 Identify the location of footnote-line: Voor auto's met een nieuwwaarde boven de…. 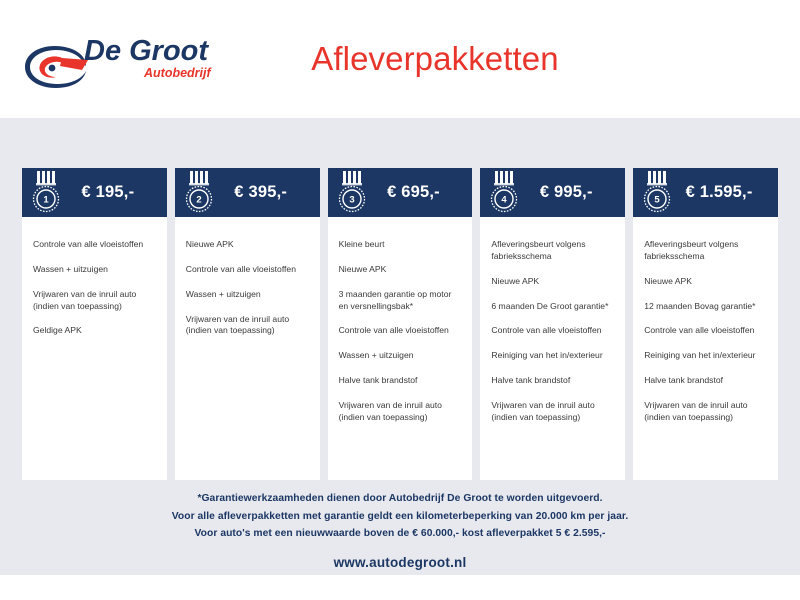
(400, 534).